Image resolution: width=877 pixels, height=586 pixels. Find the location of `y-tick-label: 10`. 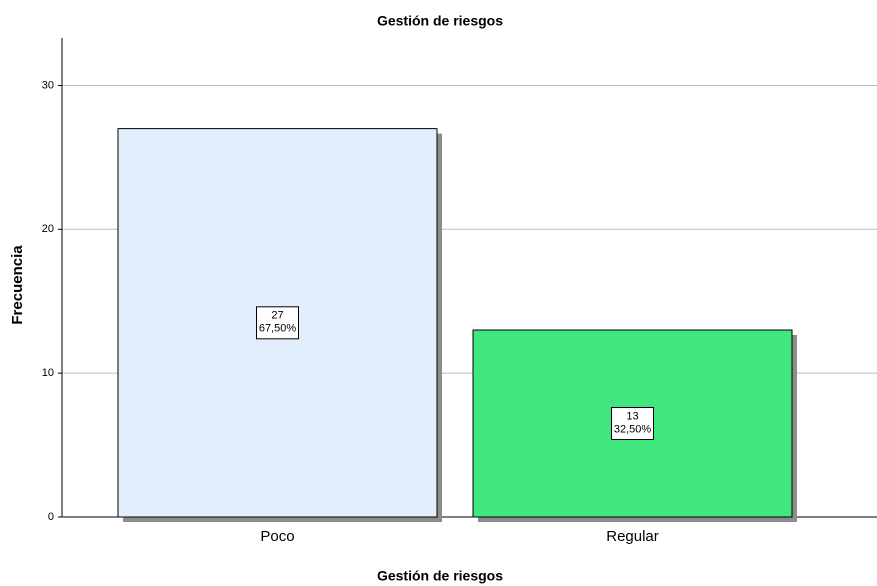

y-tick-label: 10 is located at coordinates (48, 373).